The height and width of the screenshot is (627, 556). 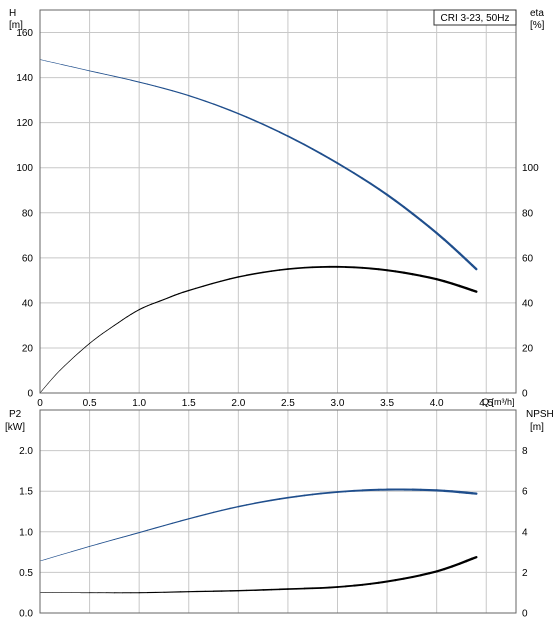 I want to click on x-tick-label: 4.5, so click(x=486, y=403).